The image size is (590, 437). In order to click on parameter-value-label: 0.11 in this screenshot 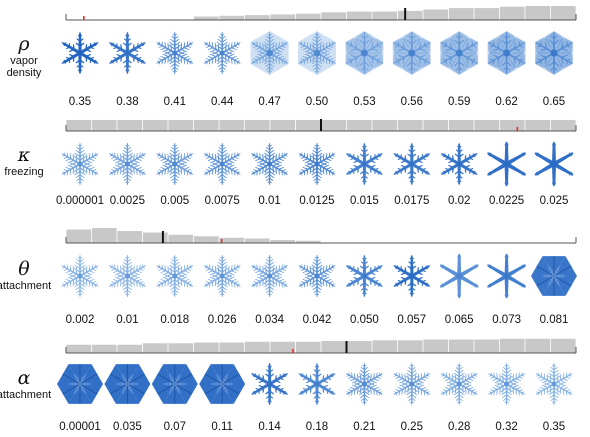, I will do `click(222, 427)`.